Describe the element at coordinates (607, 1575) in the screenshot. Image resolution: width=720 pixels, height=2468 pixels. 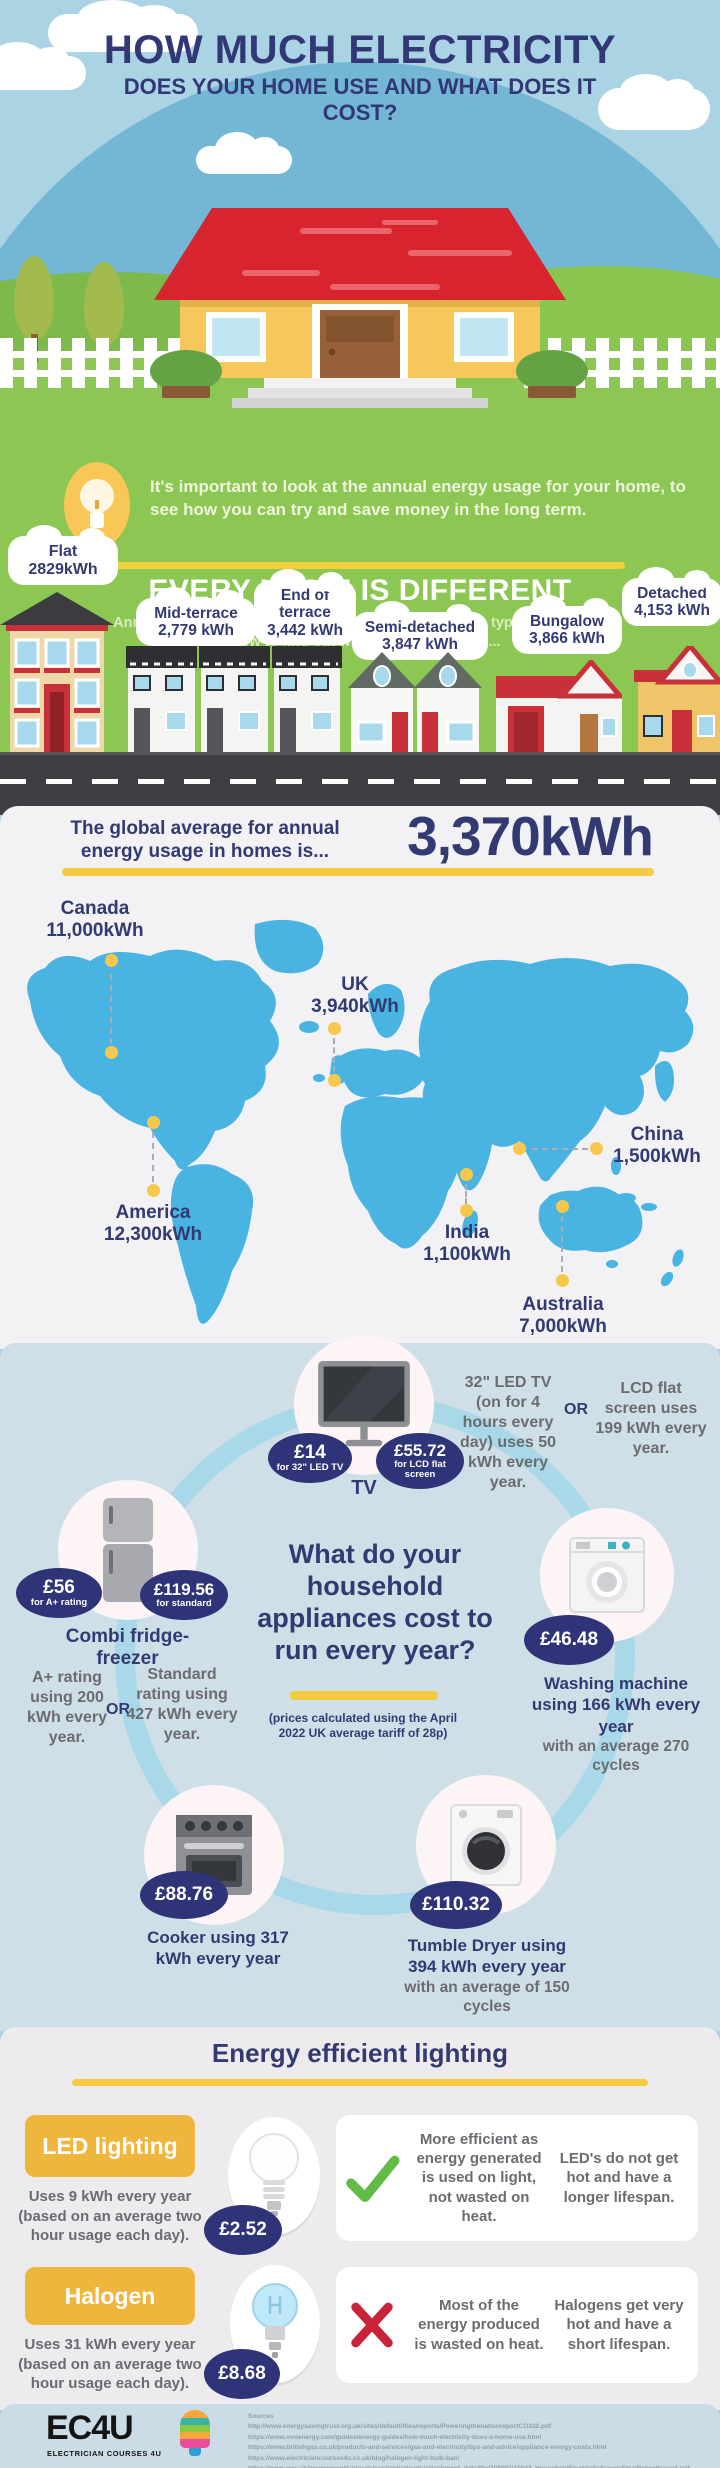
I see `washing-machine-icon` at that location.